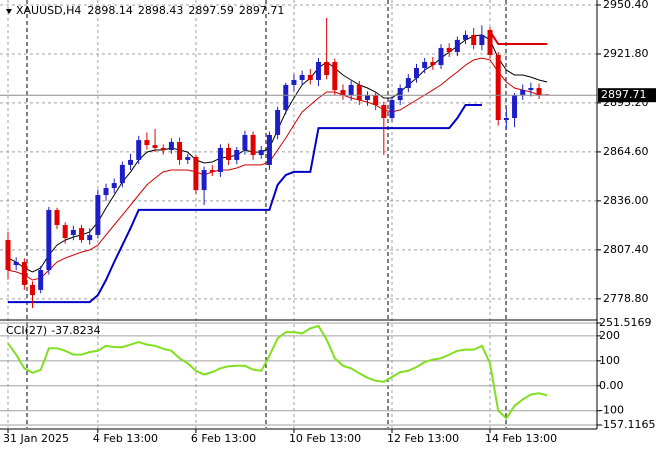 Image resolution: width=660 pixels, height=450 pixels. I want to click on x-tick-label: 12 Feb 13:00, so click(423, 438).